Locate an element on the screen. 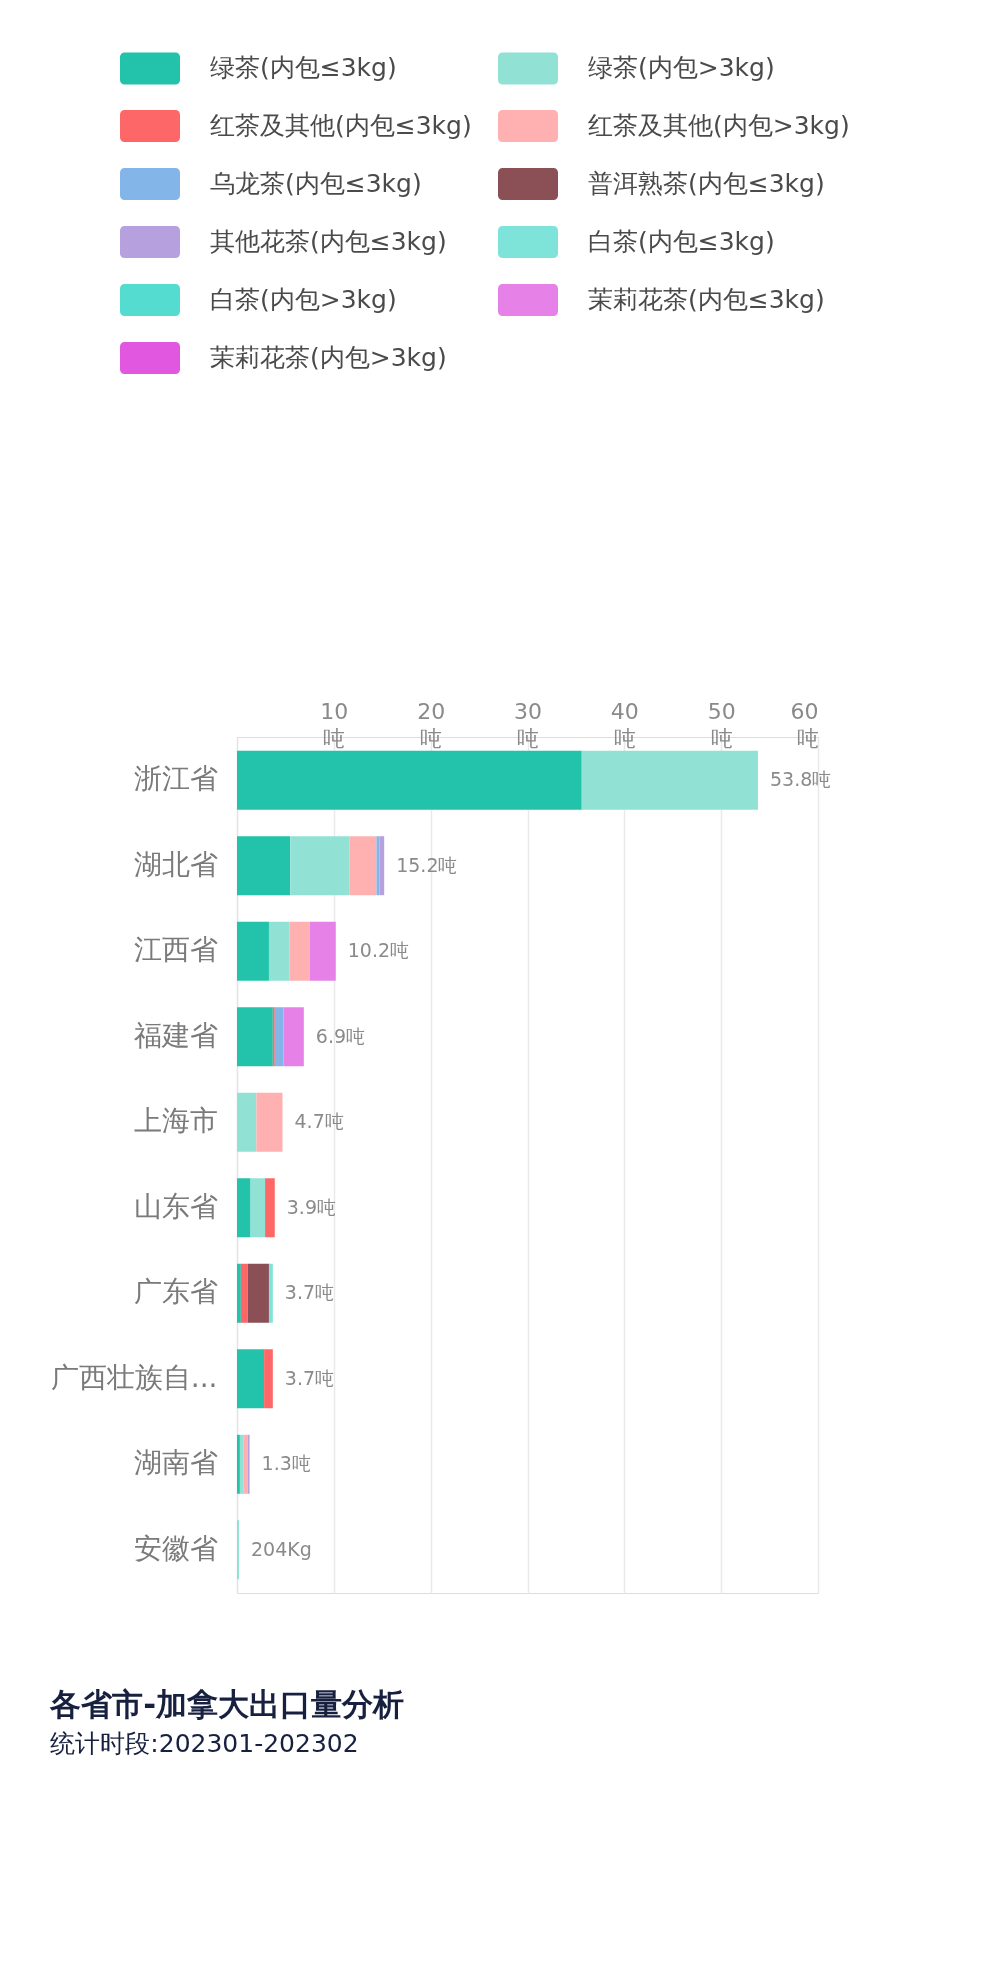 This screenshot has height=1969, width=1000. legend-label: 白茶(内包≤3kg) is located at coordinates (681, 241).